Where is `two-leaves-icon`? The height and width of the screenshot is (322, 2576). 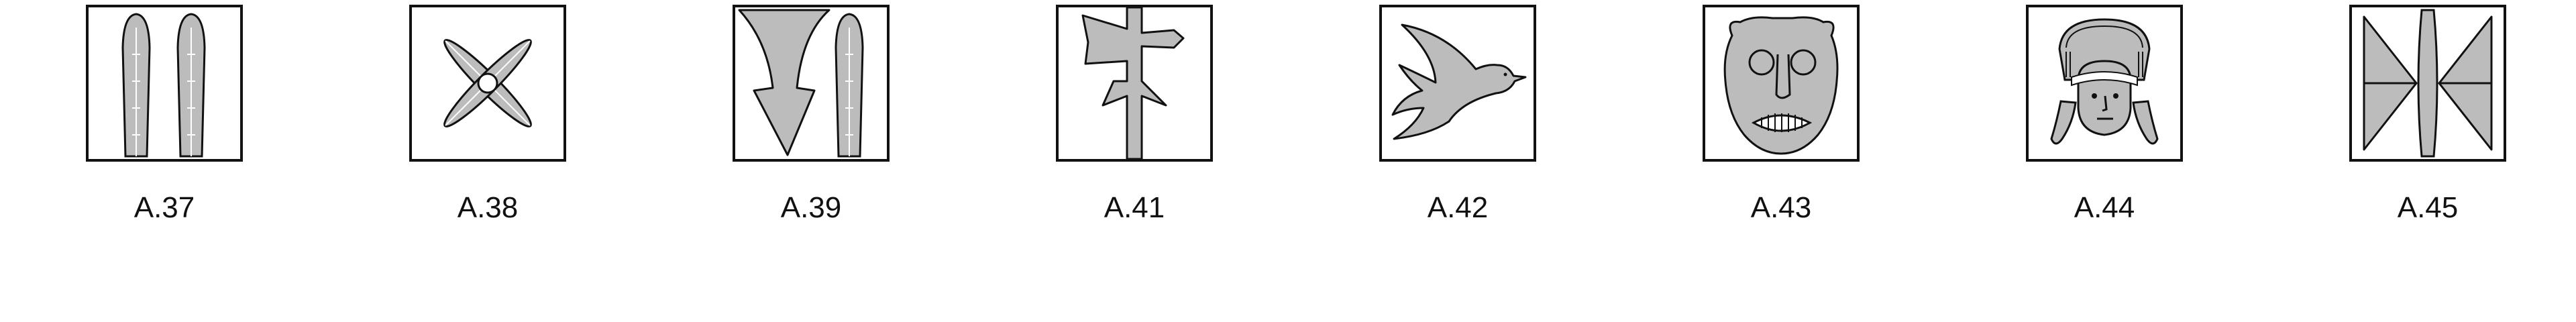 two-leaves-icon is located at coordinates (163, 85).